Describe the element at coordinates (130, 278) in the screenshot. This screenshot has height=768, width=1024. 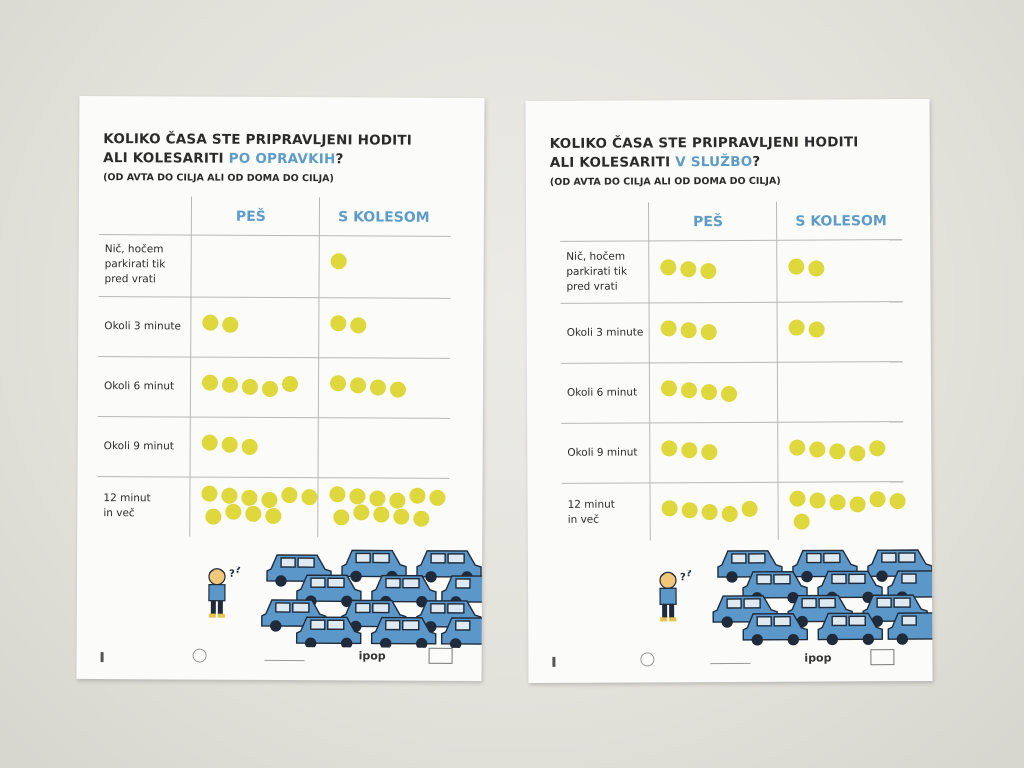
I see `row-label-line: pred vrati` at that location.